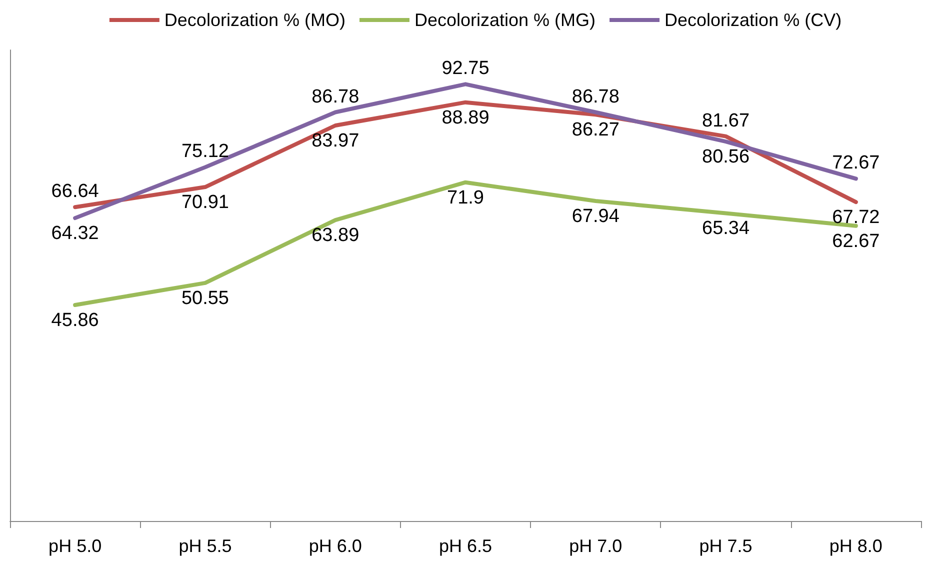 This screenshot has height=577, width=951. What do you see at coordinates (595, 546) in the screenshot?
I see `x-tick-label: pH 7.0` at bounding box center [595, 546].